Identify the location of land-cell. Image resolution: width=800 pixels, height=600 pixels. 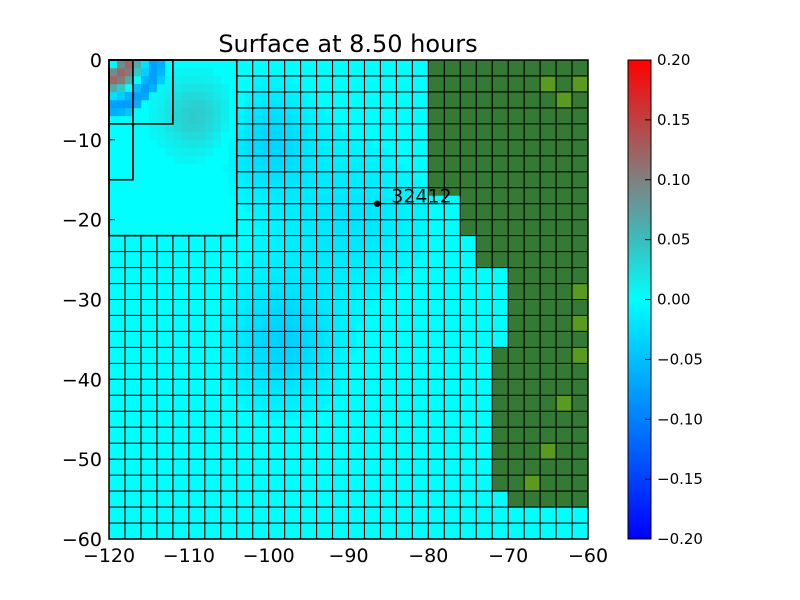
(564, 275).